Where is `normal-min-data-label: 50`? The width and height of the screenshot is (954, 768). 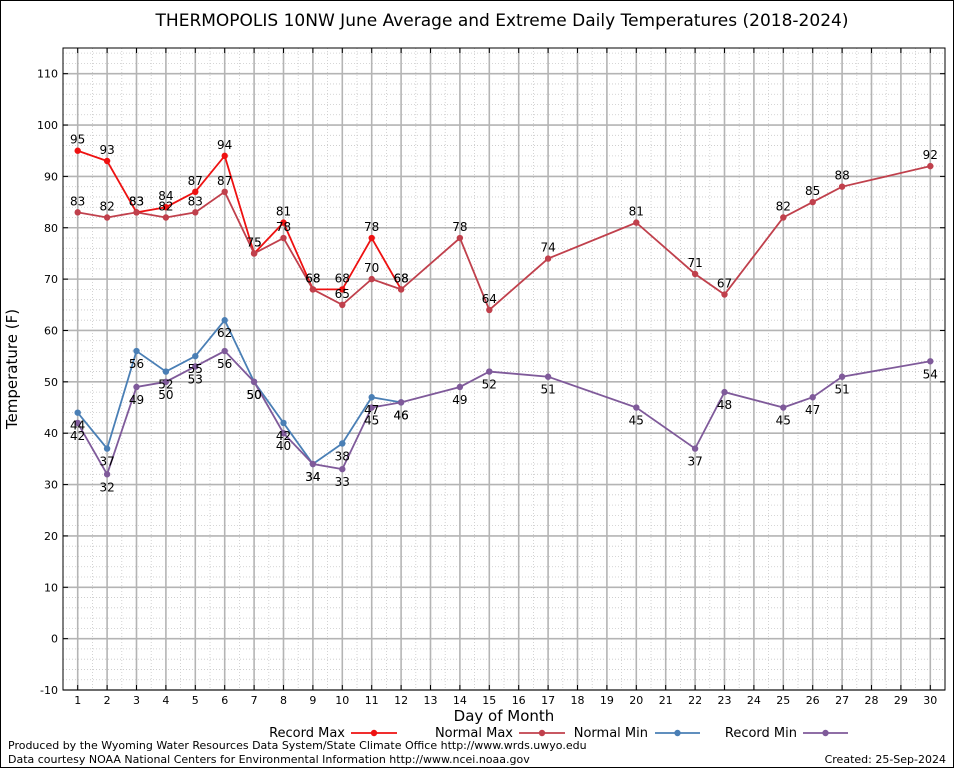 normal-min-data-label: 50 is located at coordinates (253, 395).